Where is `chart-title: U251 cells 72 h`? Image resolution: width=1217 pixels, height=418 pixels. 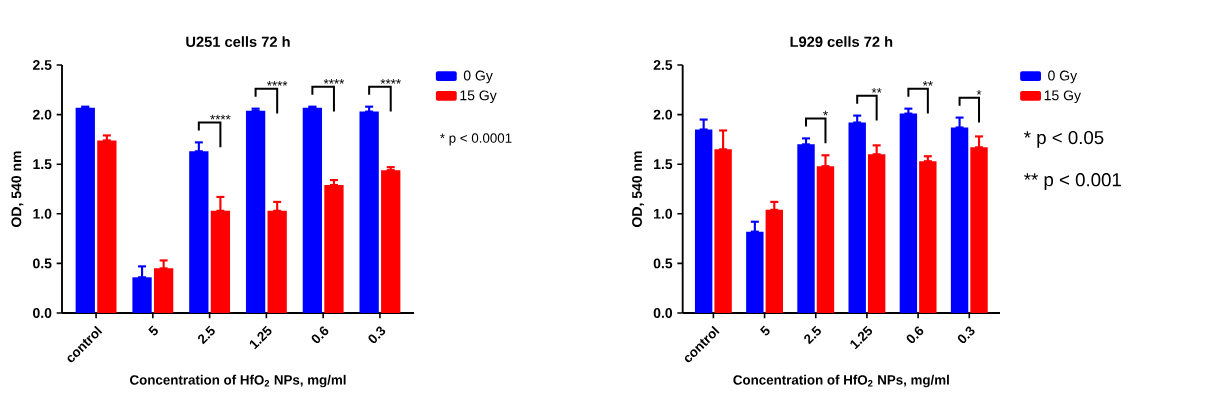 chart-title: U251 cells 72 h is located at coordinates (238, 41).